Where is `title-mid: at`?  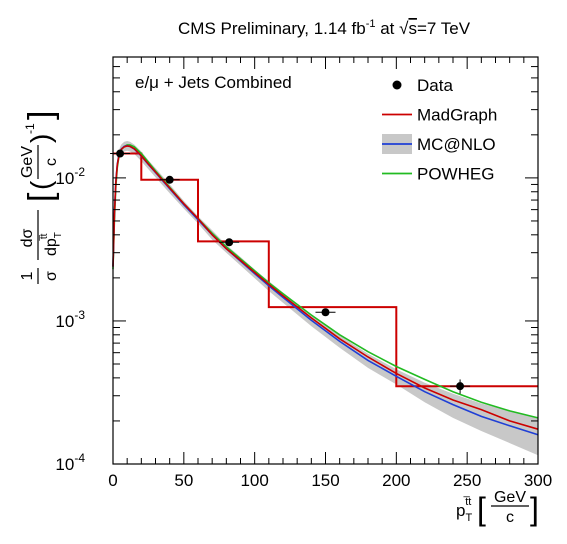
title-mid: at is located at coordinates (387, 28).